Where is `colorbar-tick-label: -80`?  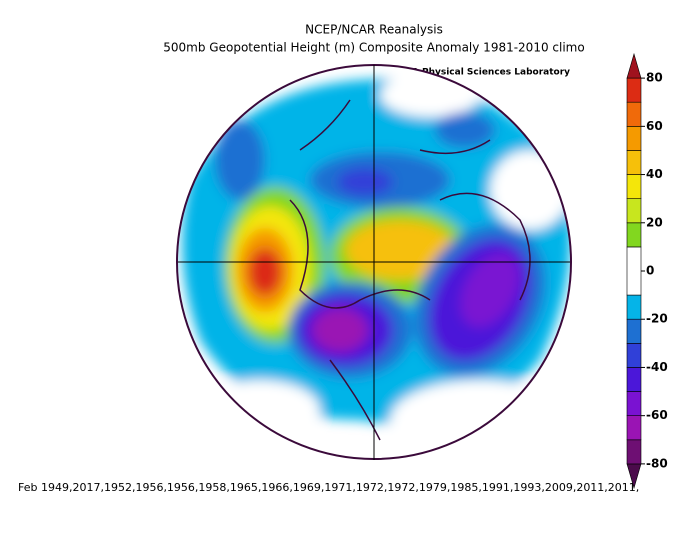 colorbar-tick-label: -80 is located at coordinates (657, 463).